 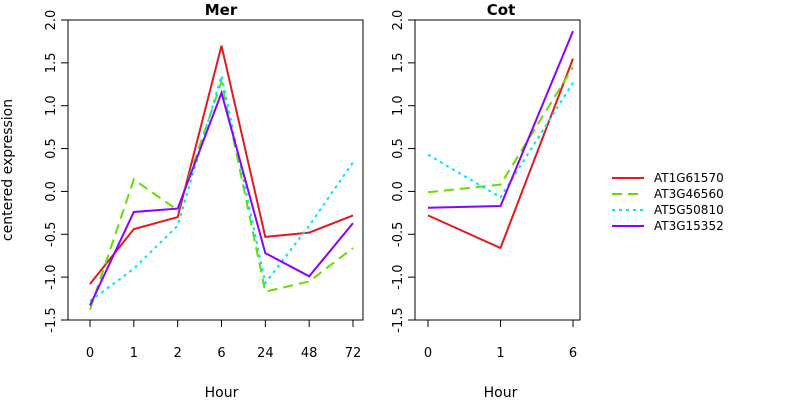 I want to click on legend-label: AT3G15352, so click(x=689, y=226).